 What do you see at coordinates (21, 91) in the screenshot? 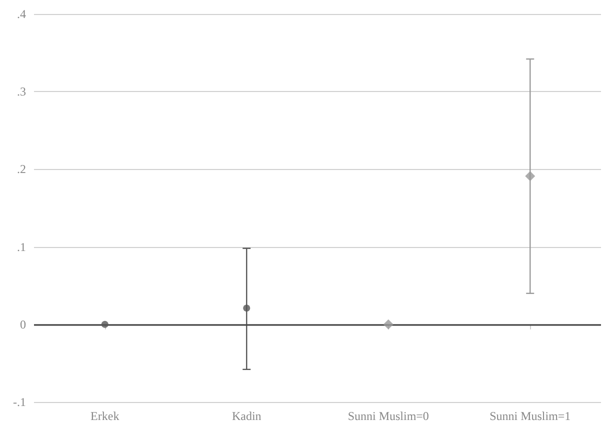
I see `y-tick-label: .3` at bounding box center [21, 91].